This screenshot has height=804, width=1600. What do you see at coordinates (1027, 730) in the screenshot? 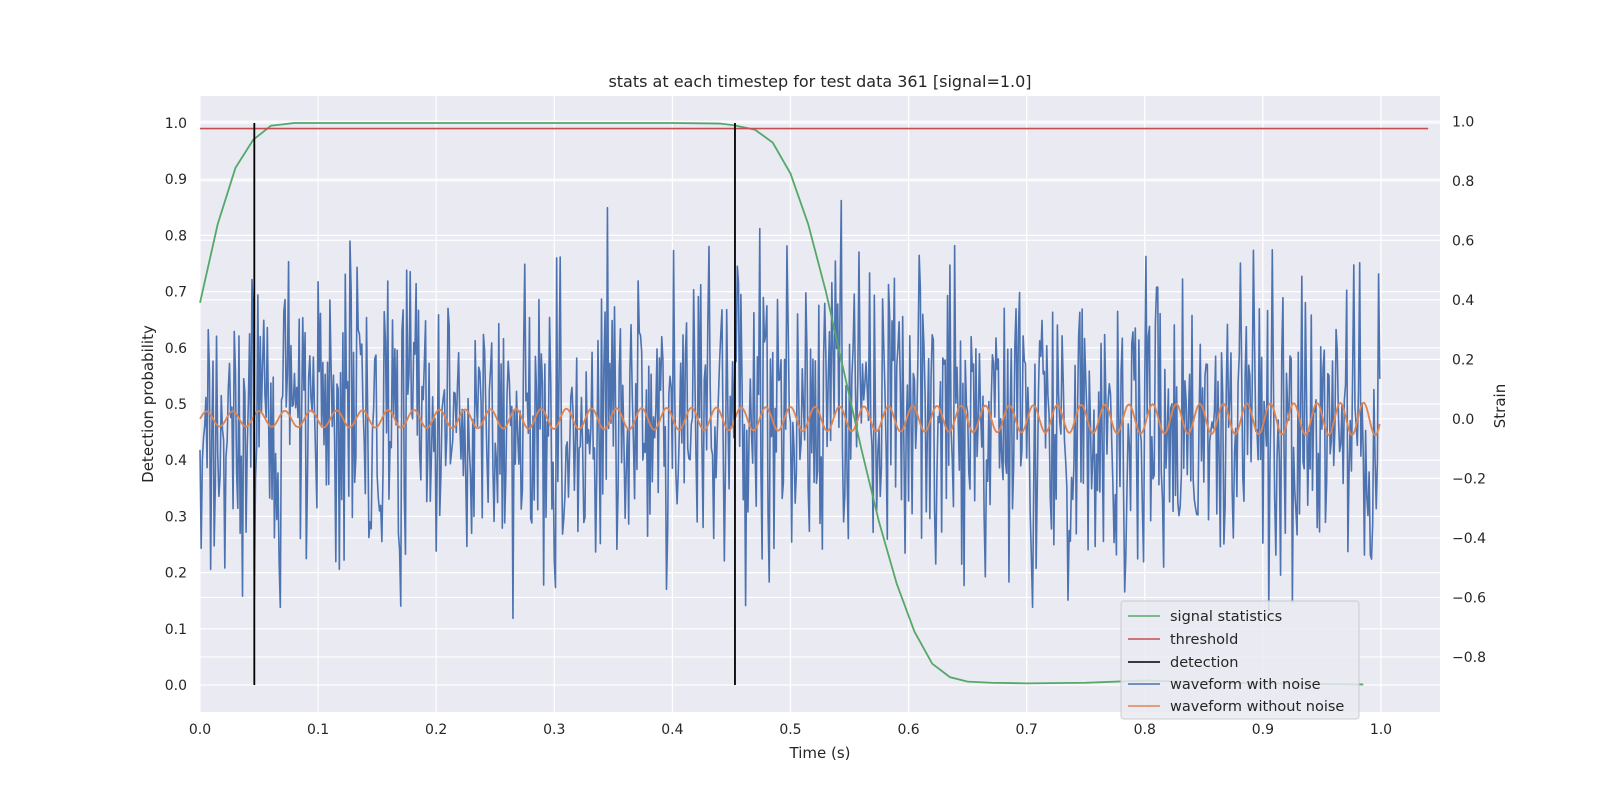
I see `x-tick-label: 0.7` at bounding box center [1027, 730].